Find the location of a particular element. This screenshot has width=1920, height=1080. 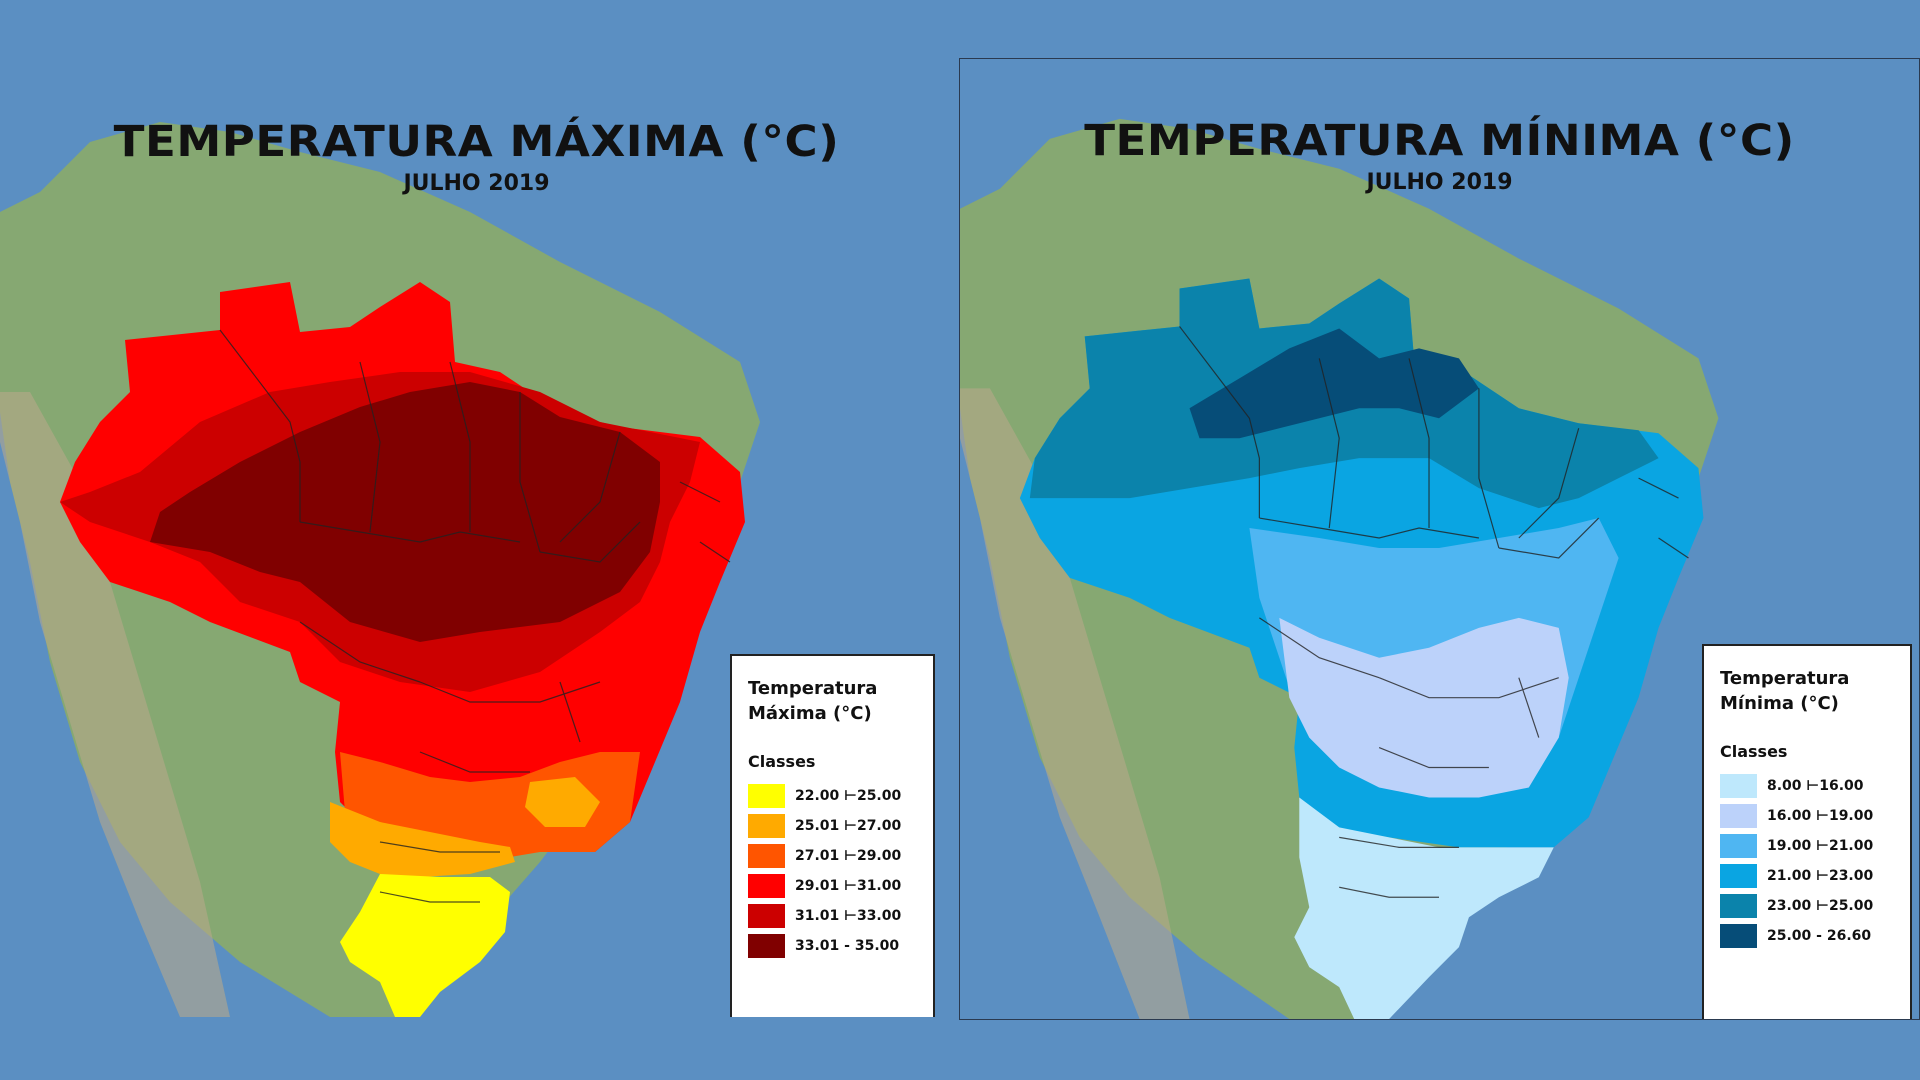

max-legend-title-line2: Máxima (°C) is located at coordinates (810, 713).